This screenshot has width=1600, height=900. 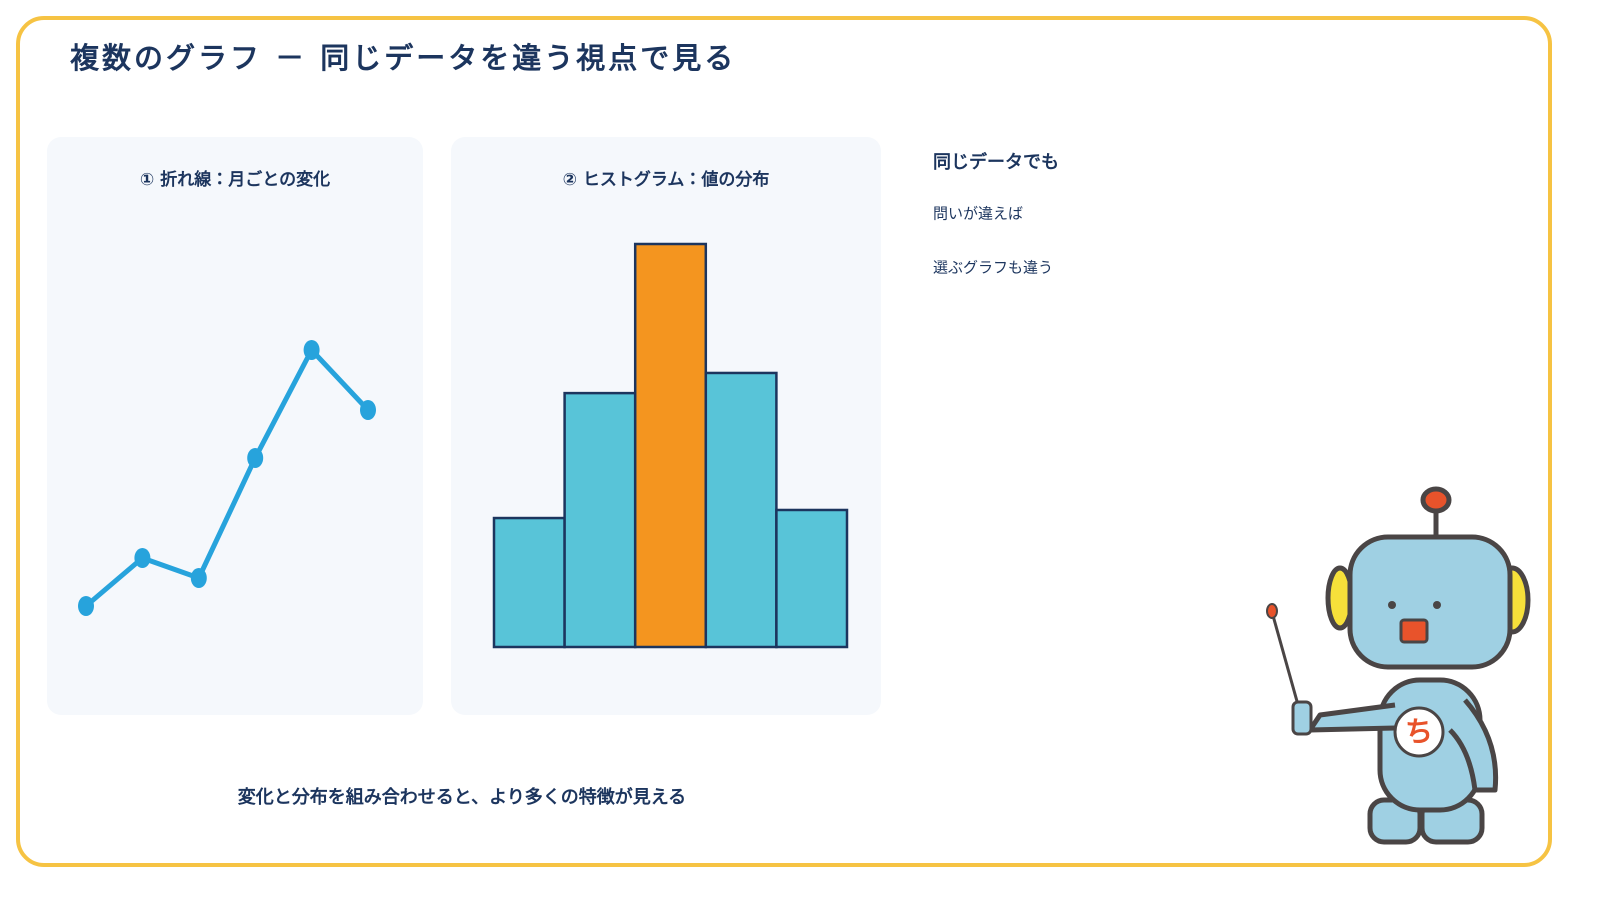 I want to click on chart-title: ① 折れ線：月ごとの変化, so click(x=235, y=179).